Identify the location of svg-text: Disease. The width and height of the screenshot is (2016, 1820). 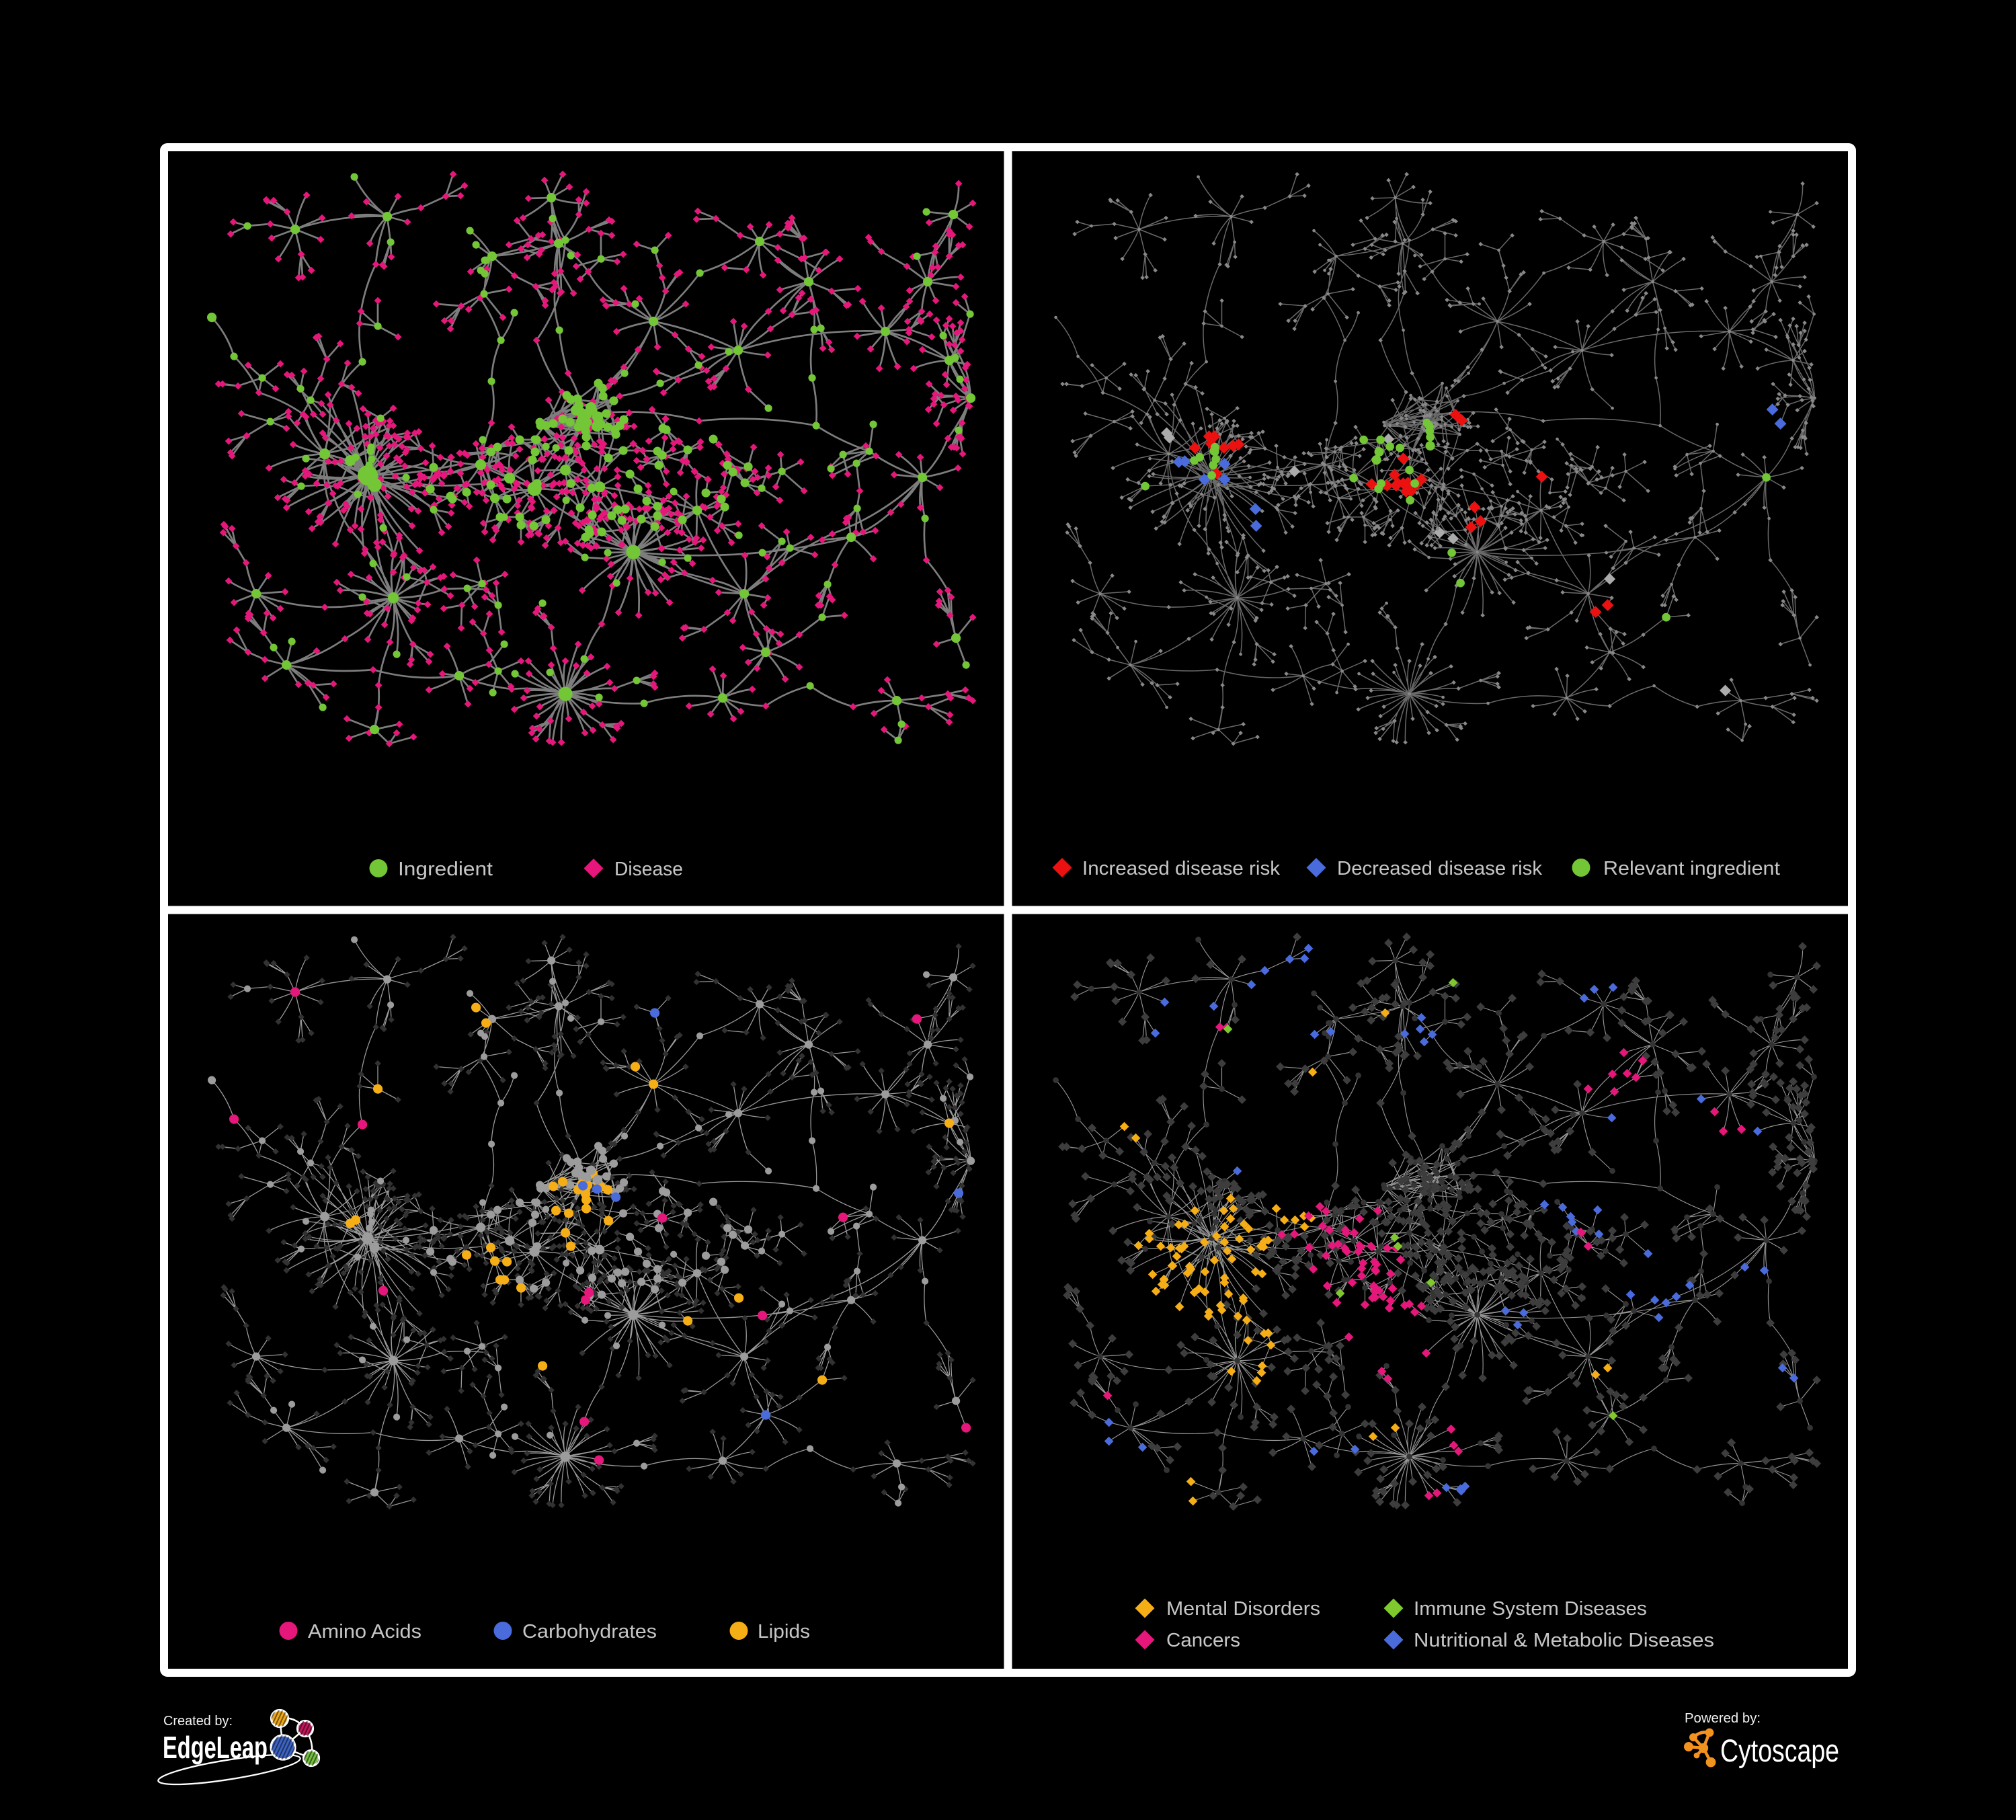
(648, 869).